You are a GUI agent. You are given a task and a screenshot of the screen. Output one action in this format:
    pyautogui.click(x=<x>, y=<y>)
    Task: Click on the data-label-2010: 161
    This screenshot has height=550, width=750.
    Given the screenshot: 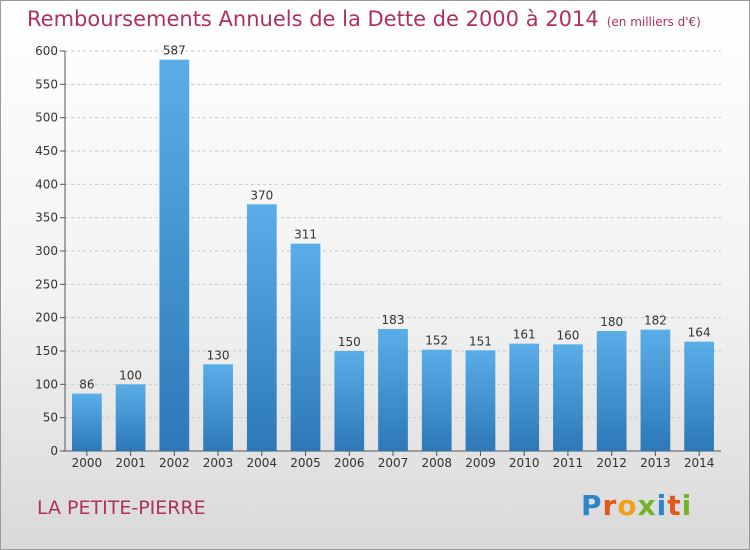 What is the action you would take?
    pyautogui.click(x=524, y=335)
    